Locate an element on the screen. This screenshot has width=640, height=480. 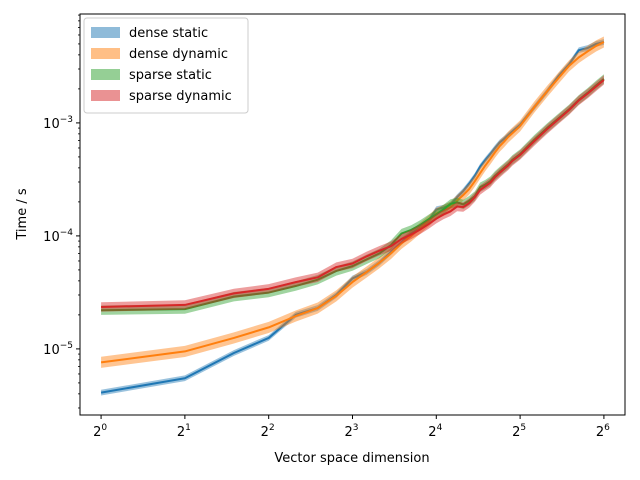
x-axis-label: Vector space dimension is located at coordinates (351, 458).